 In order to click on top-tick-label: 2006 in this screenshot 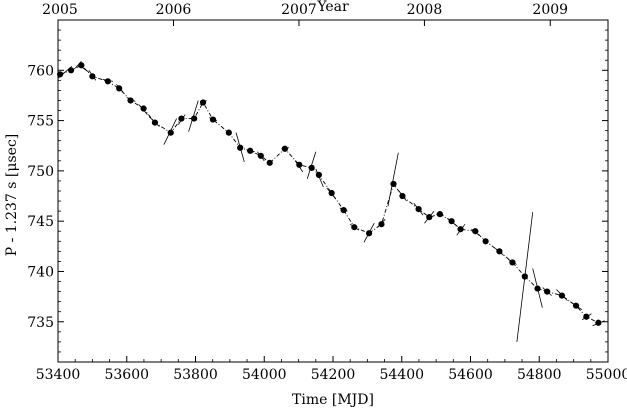, I will do `click(174, 10)`.